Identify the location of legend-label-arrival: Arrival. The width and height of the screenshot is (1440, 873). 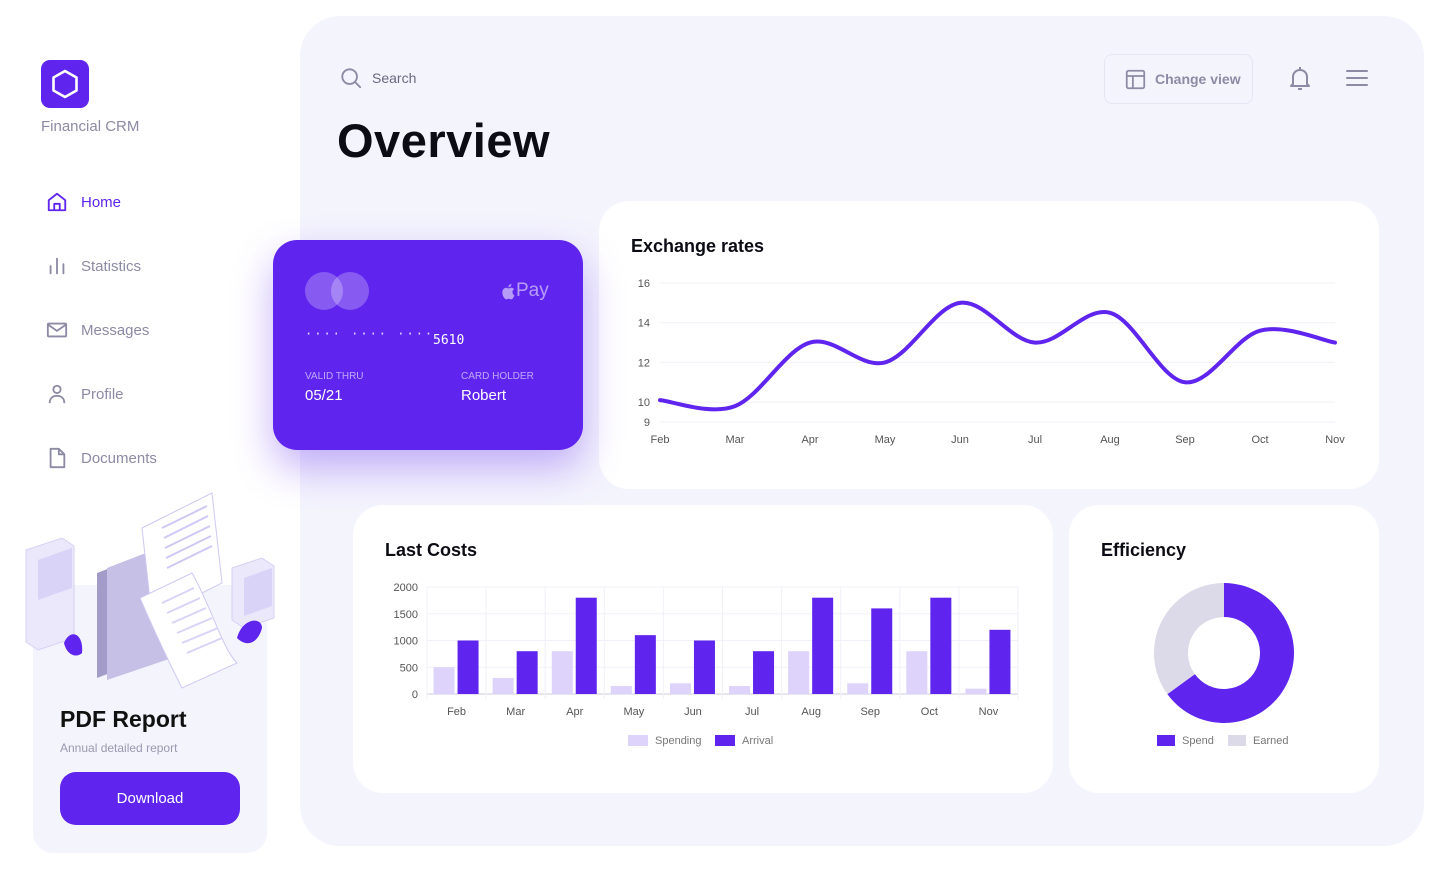
(757, 741).